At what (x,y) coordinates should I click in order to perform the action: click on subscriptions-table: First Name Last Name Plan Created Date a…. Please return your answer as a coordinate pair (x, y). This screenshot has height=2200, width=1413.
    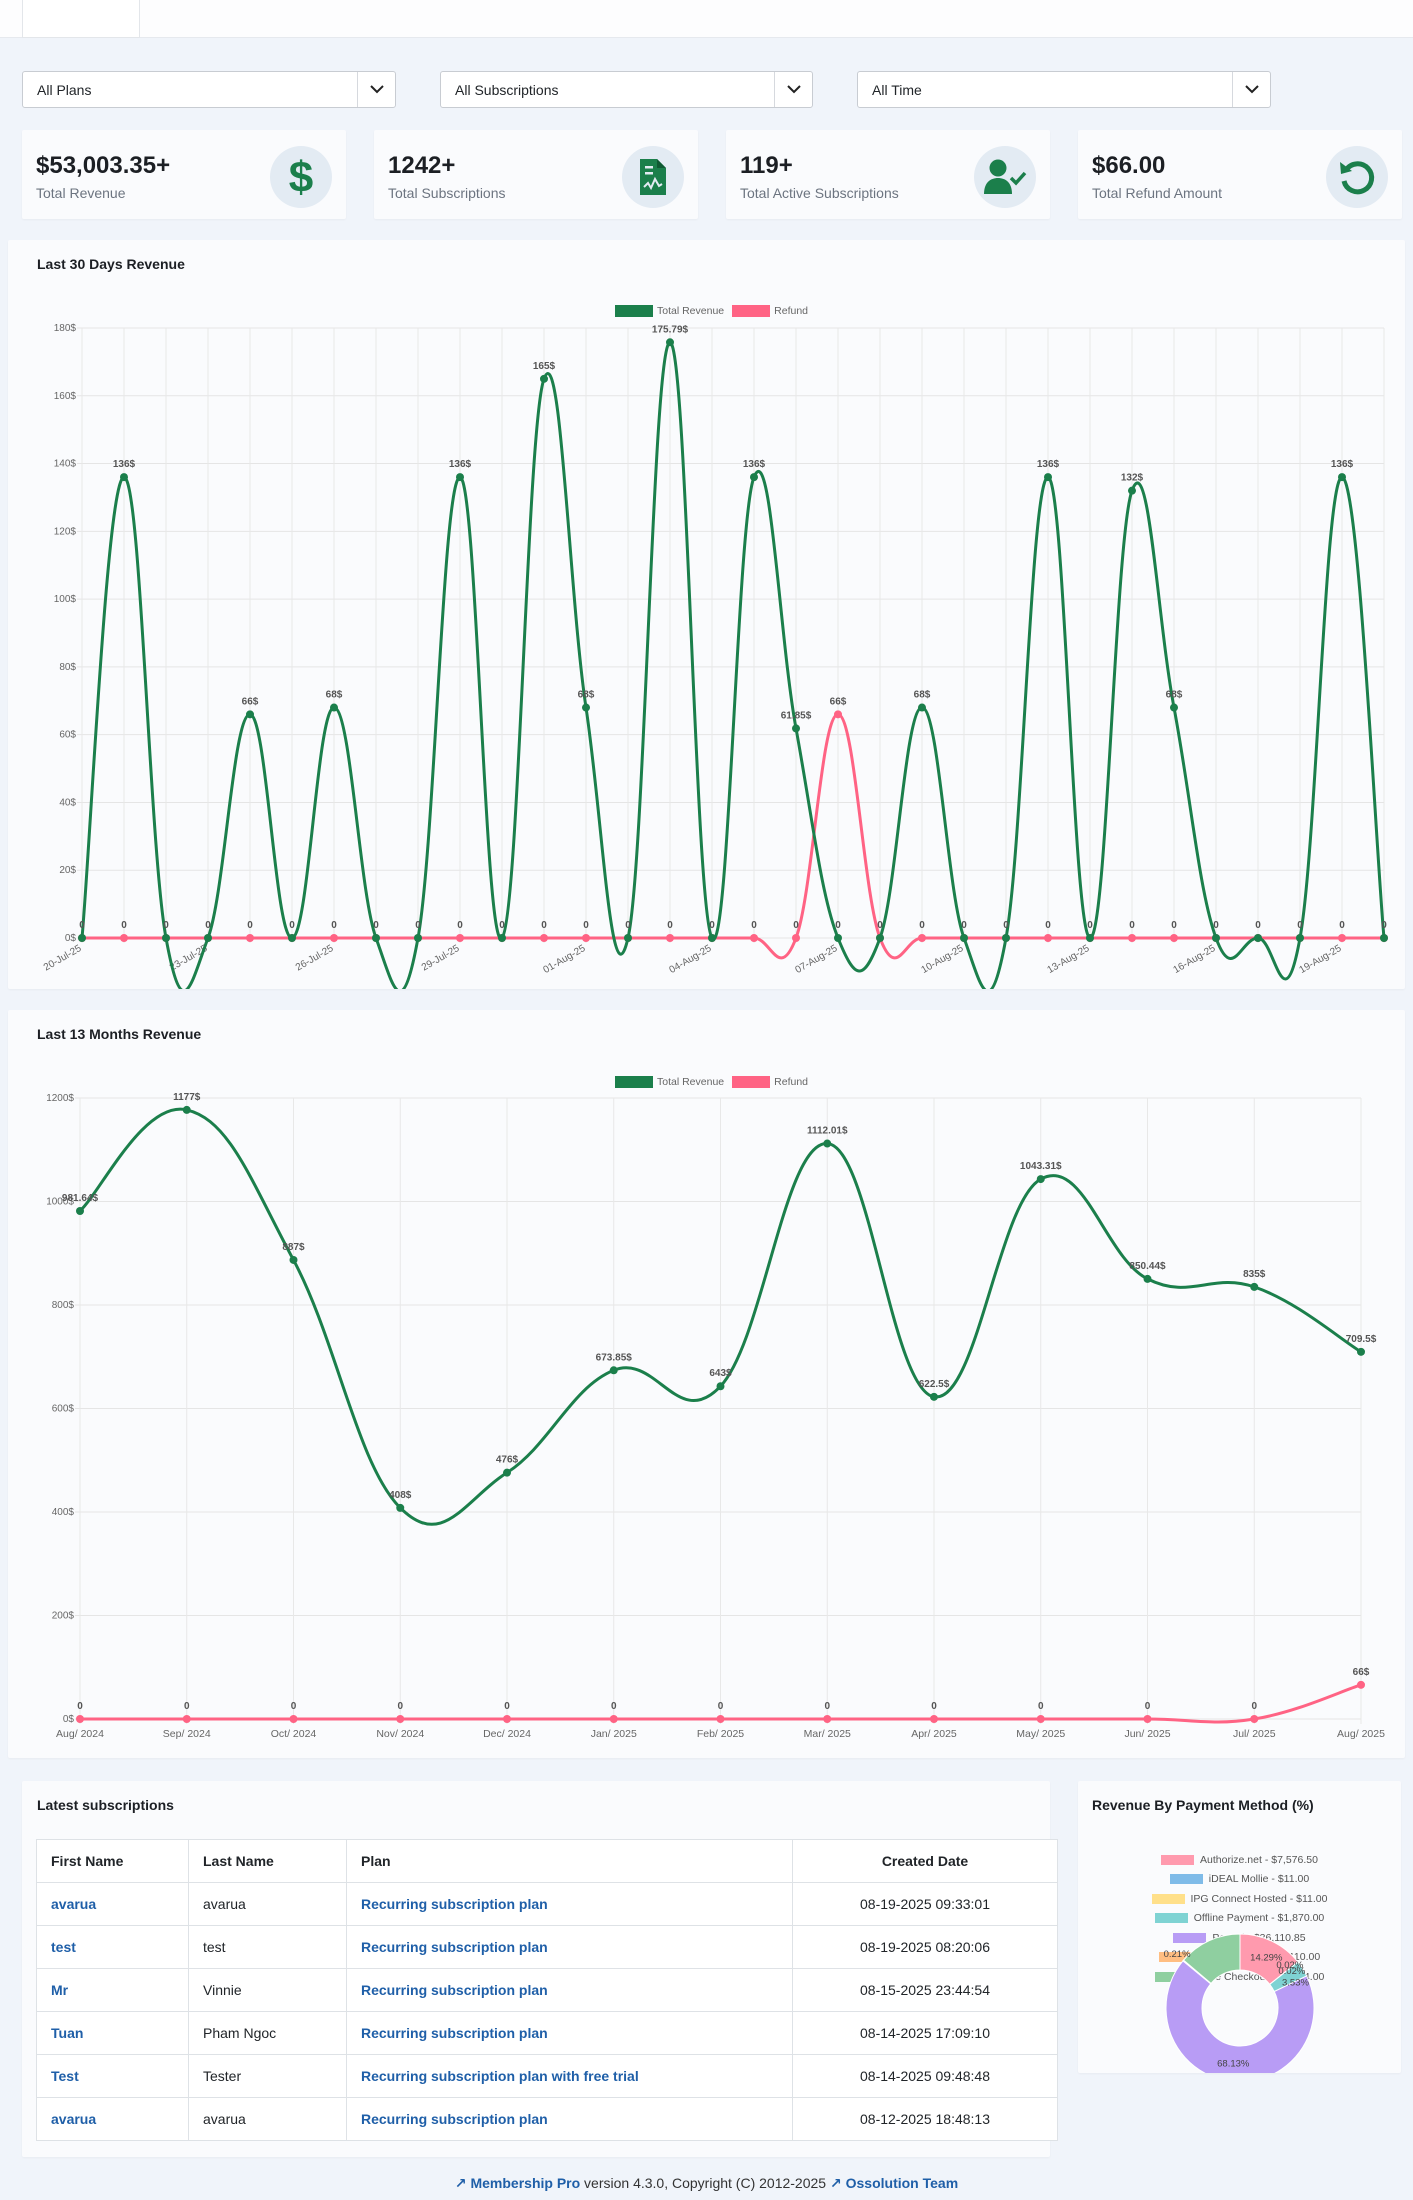
    Looking at the image, I should click on (547, 1990).